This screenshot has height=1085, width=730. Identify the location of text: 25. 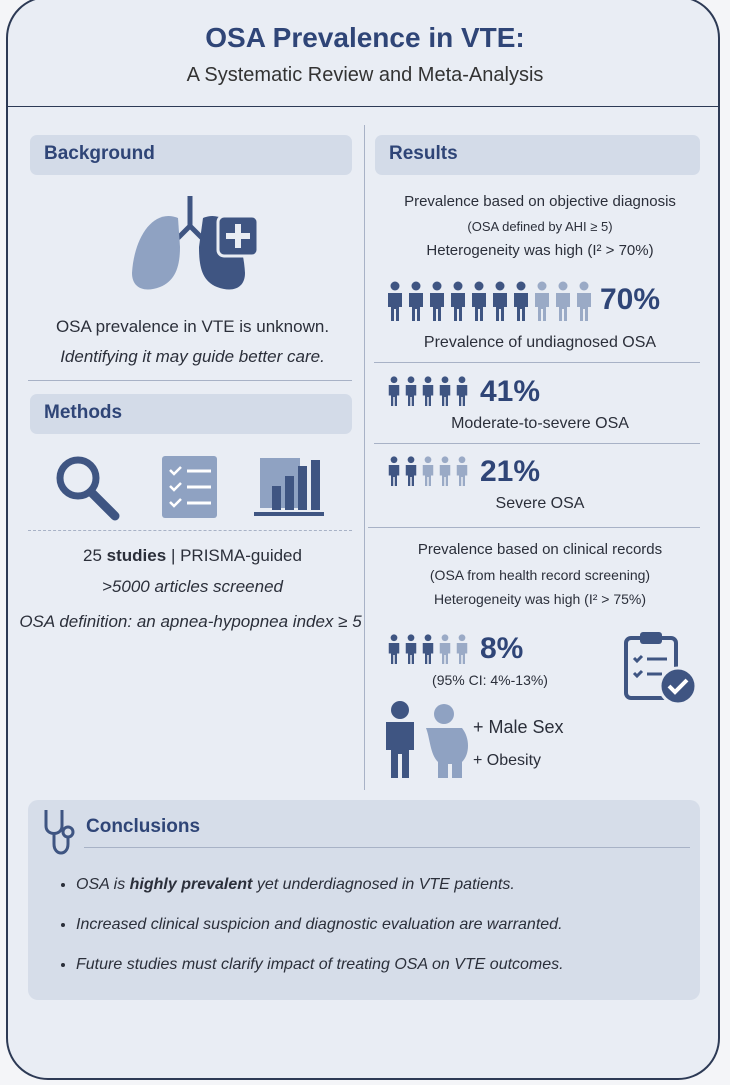
(92, 555).